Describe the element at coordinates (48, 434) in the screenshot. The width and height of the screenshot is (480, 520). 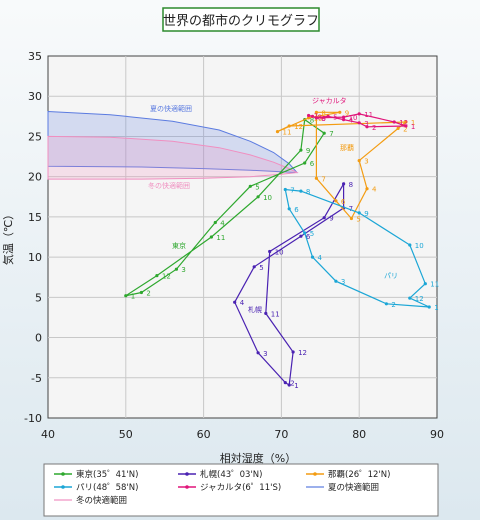
I see `x-tick-label: 40` at that location.